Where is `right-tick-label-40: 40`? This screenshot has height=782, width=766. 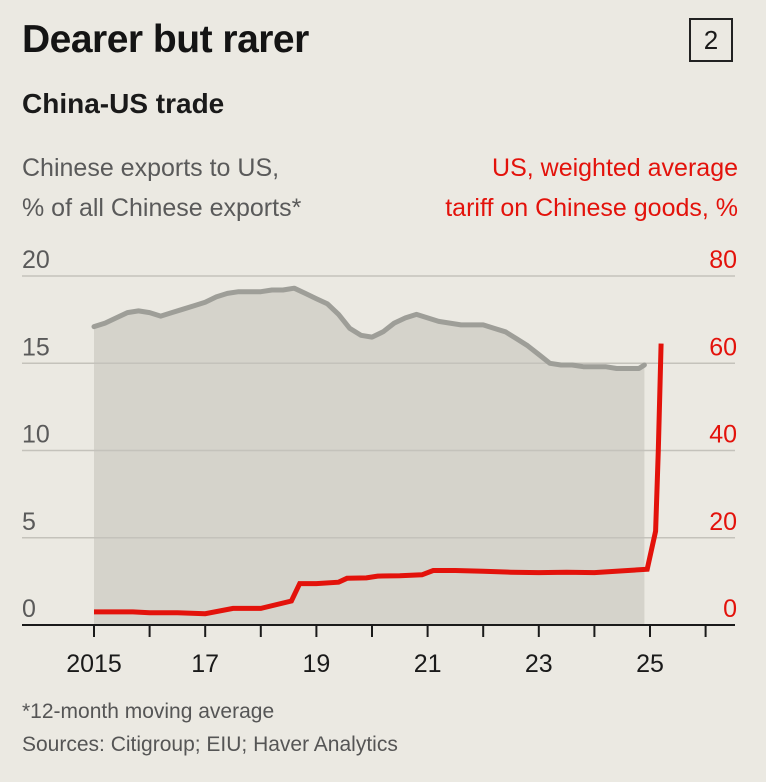 right-tick-label-40: 40 is located at coordinates (723, 435).